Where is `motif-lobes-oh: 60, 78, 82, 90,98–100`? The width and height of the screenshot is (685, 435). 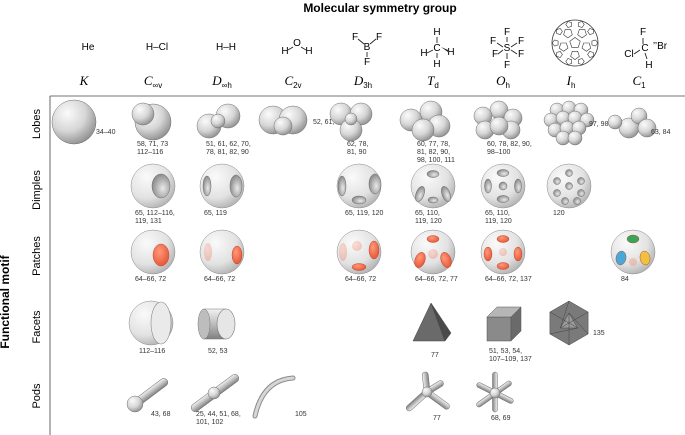 motif-lobes-oh: 60, 78, 82, 90,98–100 is located at coordinates (502, 128).